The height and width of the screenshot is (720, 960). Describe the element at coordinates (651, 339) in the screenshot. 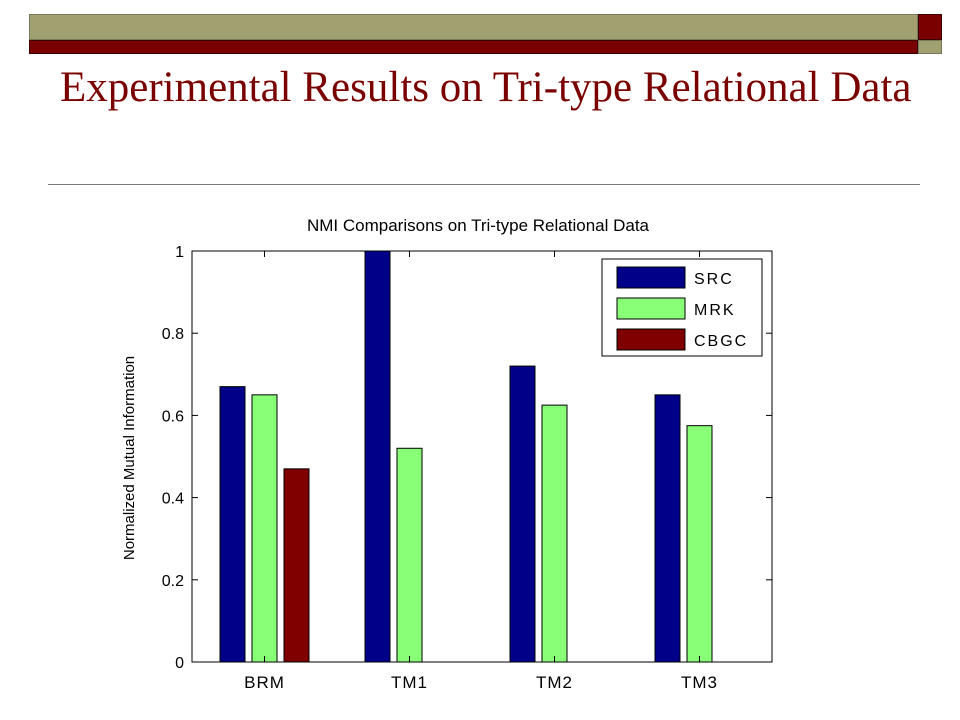

I see `legend-swatch-cbgc` at that location.